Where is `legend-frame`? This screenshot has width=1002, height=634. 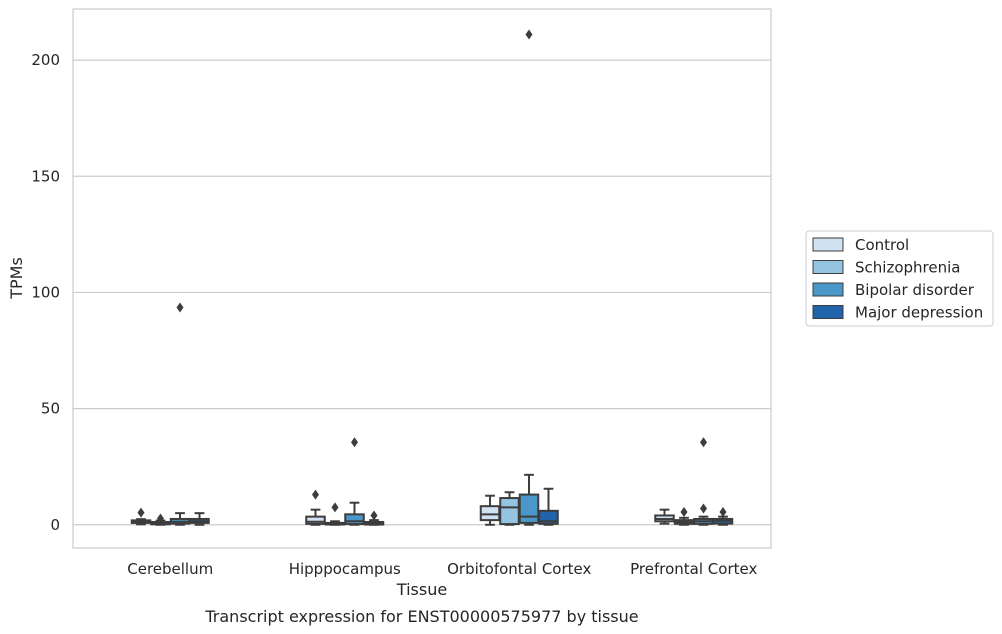
legend-frame is located at coordinates (899, 278).